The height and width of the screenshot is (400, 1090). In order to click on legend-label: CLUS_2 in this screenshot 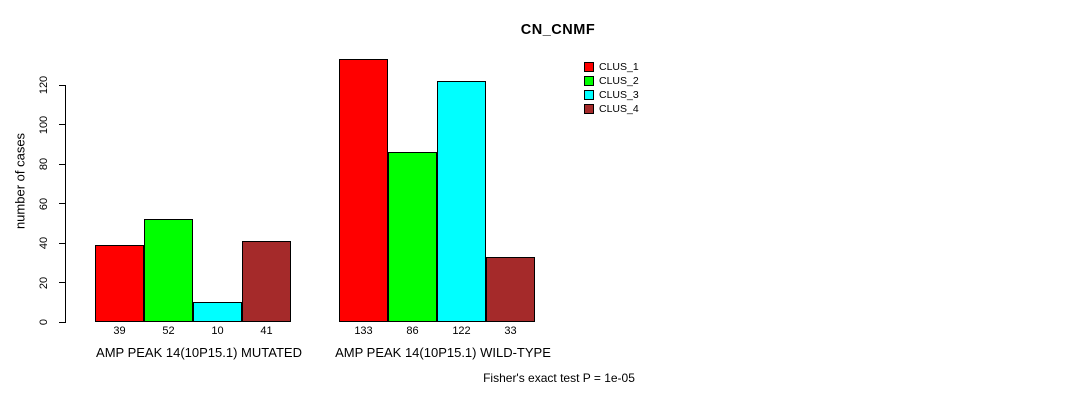, I will do `click(619, 81)`.